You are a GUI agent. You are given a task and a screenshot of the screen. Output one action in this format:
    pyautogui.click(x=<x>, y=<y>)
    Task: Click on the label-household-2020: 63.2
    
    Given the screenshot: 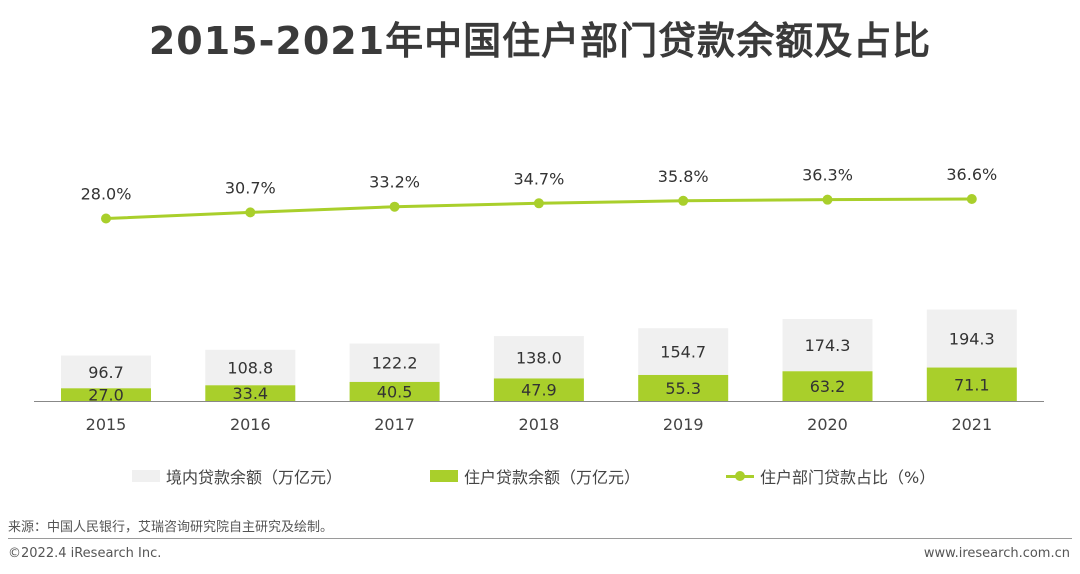 What is the action you would take?
    pyautogui.click(x=828, y=386)
    